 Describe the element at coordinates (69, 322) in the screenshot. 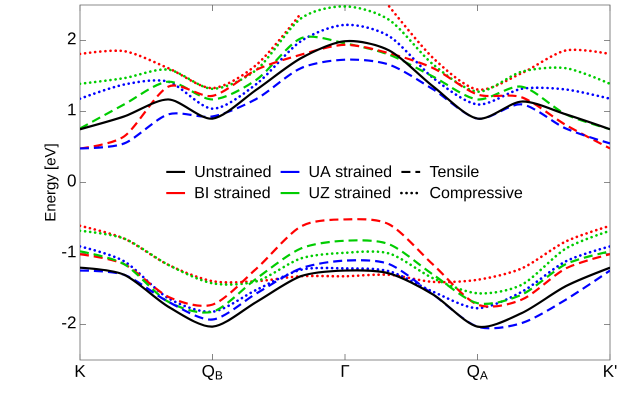

I see `y-tick-label: -2` at that location.